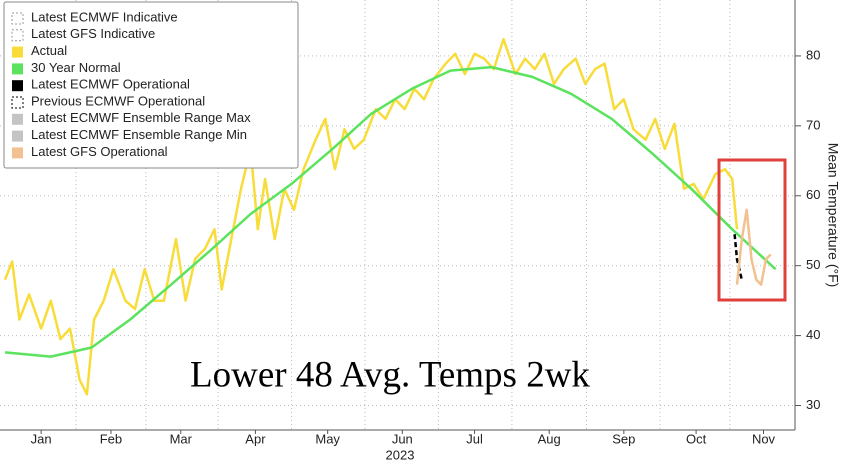 The height and width of the screenshot is (466, 848). What do you see at coordinates (141, 117) in the screenshot?
I see `legend-label: Latest ECMWF Ensemble Range Max` at bounding box center [141, 117].